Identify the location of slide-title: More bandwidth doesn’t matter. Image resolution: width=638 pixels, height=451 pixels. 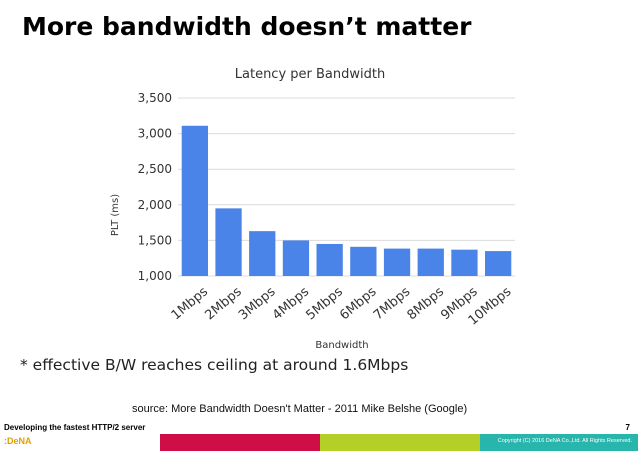
(247, 26).